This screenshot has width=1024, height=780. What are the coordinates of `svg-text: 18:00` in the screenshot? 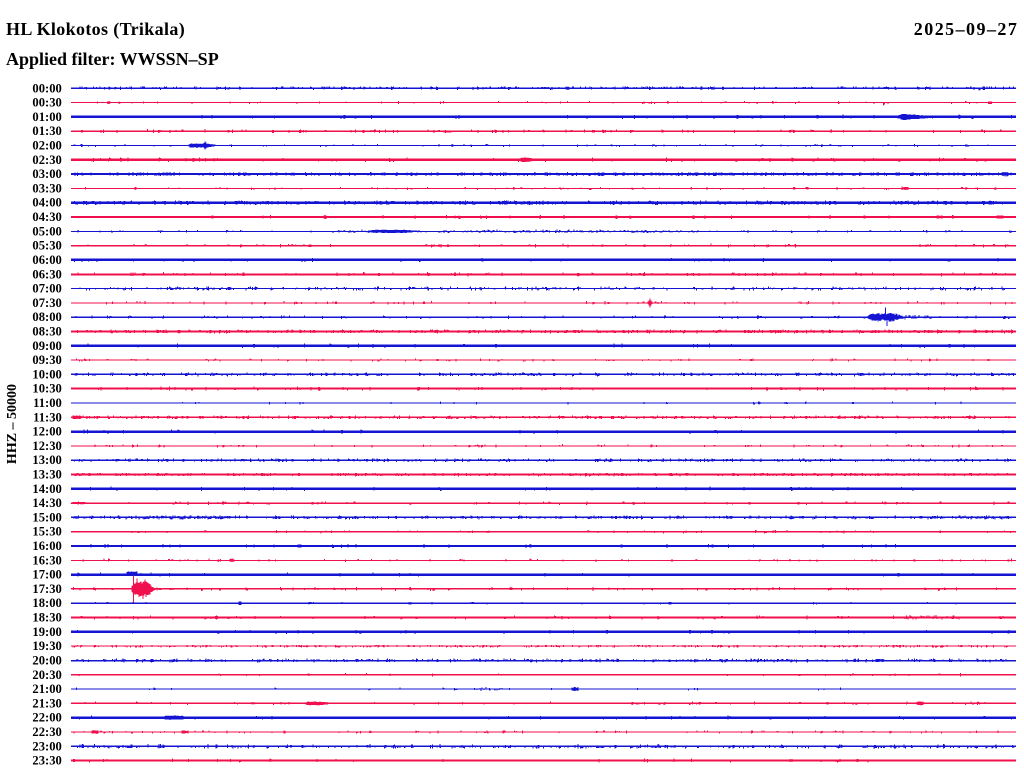 It's located at (46, 603).